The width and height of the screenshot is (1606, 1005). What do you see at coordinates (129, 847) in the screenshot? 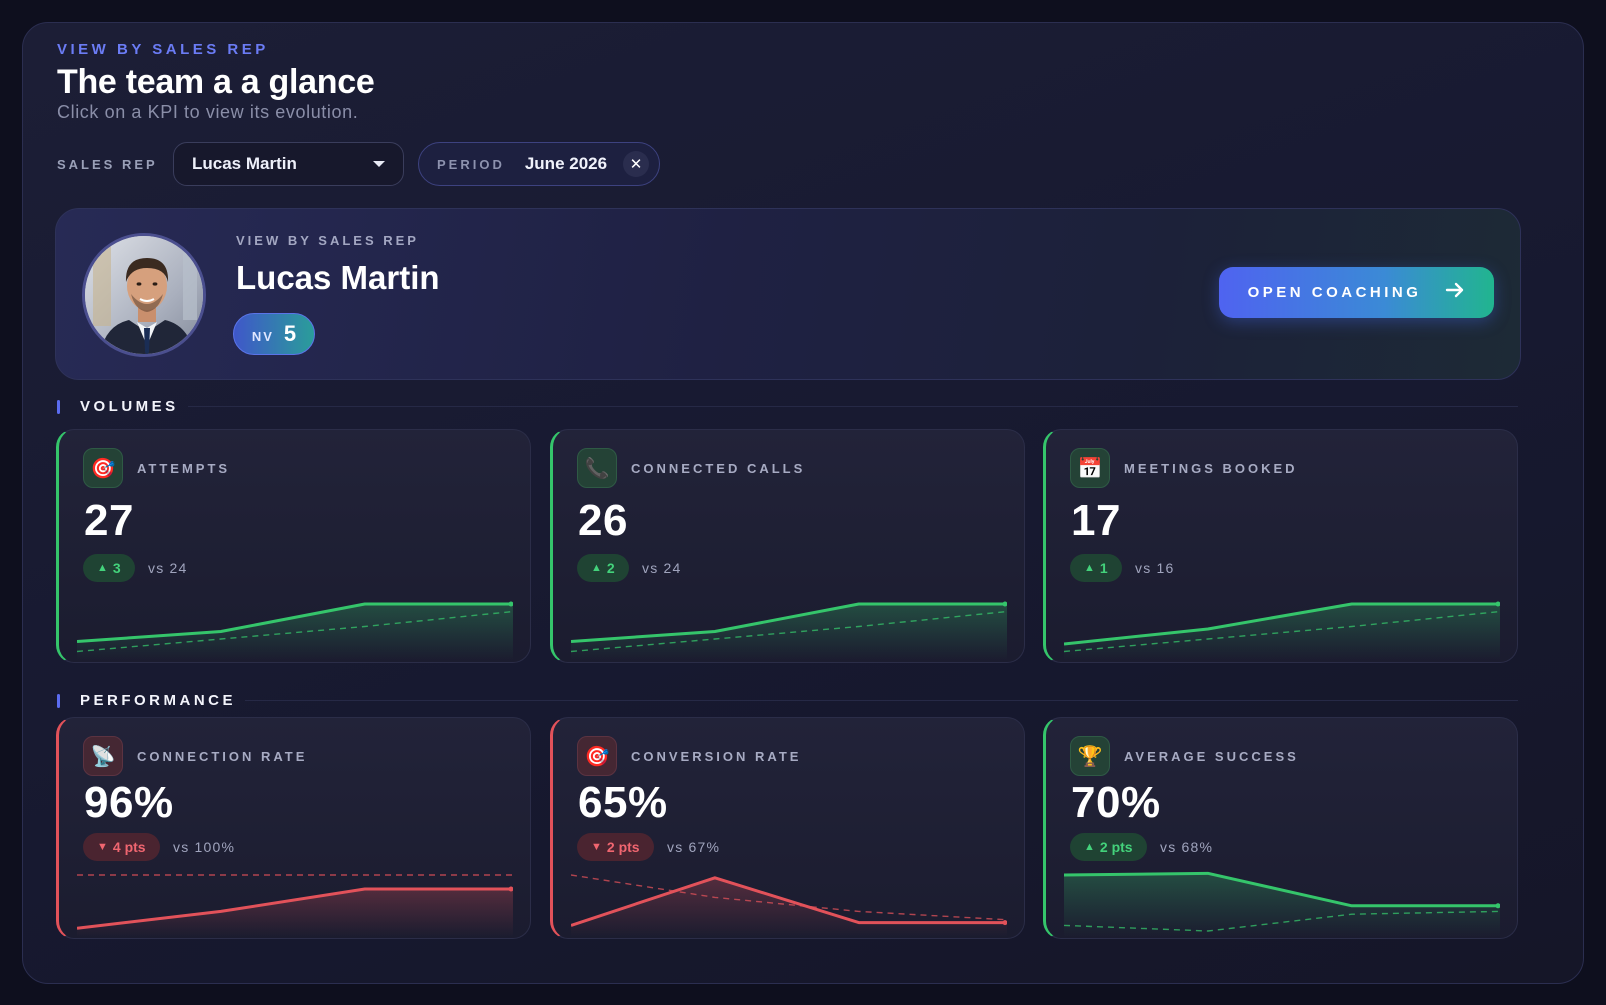
I see `delta-value: 4 pts` at bounding box center [129, 847].